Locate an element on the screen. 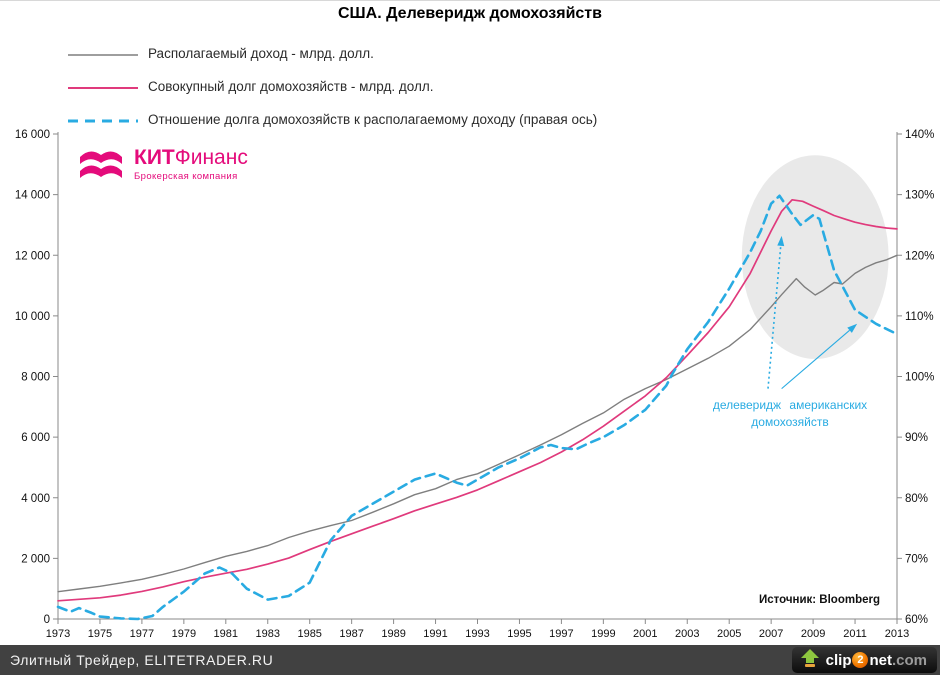 The width and height of the screenshot is (940, 675). clip2net-logo: clip 2 net .com is located at coordinates (864, 660).